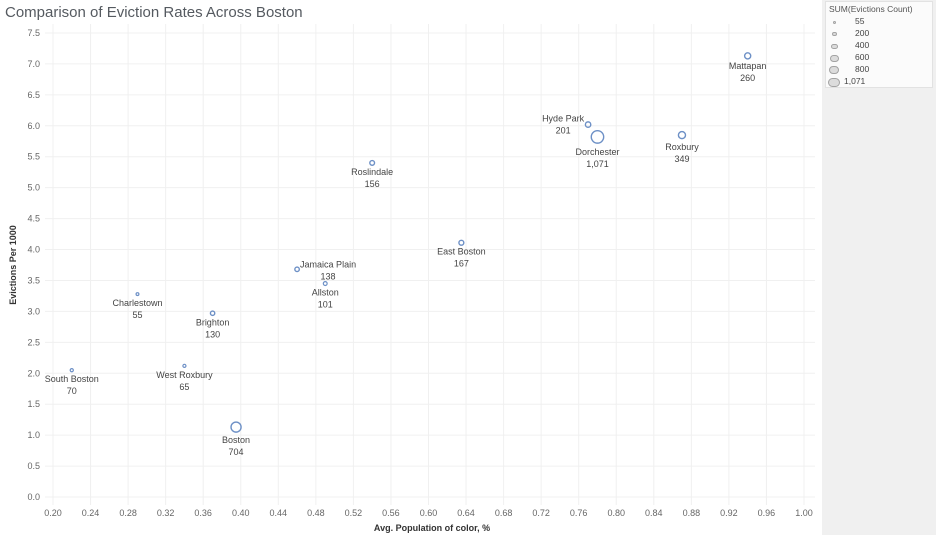 The height and width of the screenshot is (535, 936). What do you see at coordinates (879, 82) in the screenshot?
I see `legend-item: 1,071` at bounding box center [879, 82].